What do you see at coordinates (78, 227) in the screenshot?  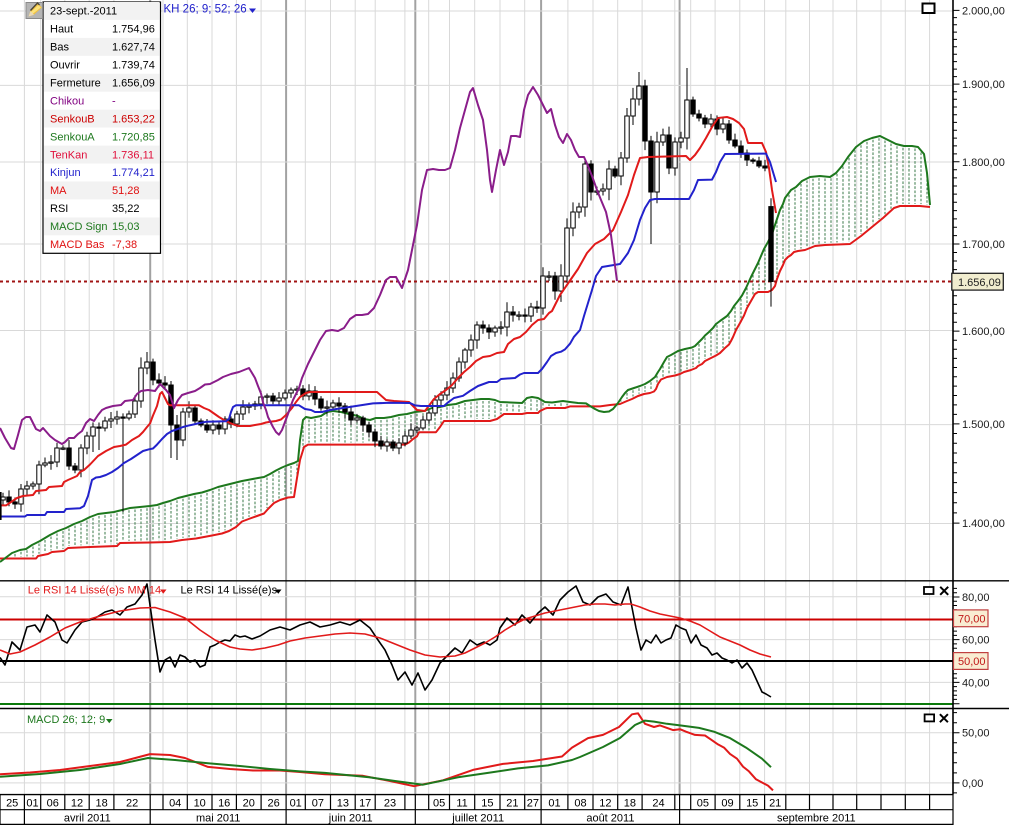 I see `svg-text: MACD Sign` at bounding box center [78, 227].